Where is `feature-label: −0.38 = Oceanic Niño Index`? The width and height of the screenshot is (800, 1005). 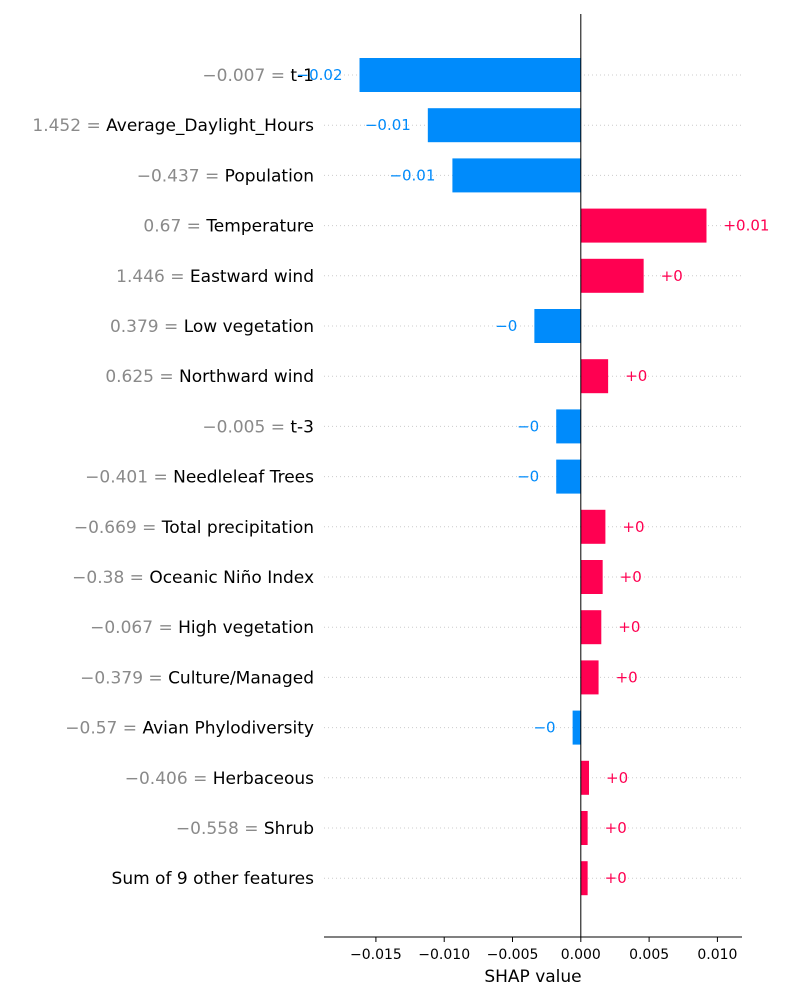 feature-label: −0.38 = Oceanic Niño Index is located at coordinates (193, 578).